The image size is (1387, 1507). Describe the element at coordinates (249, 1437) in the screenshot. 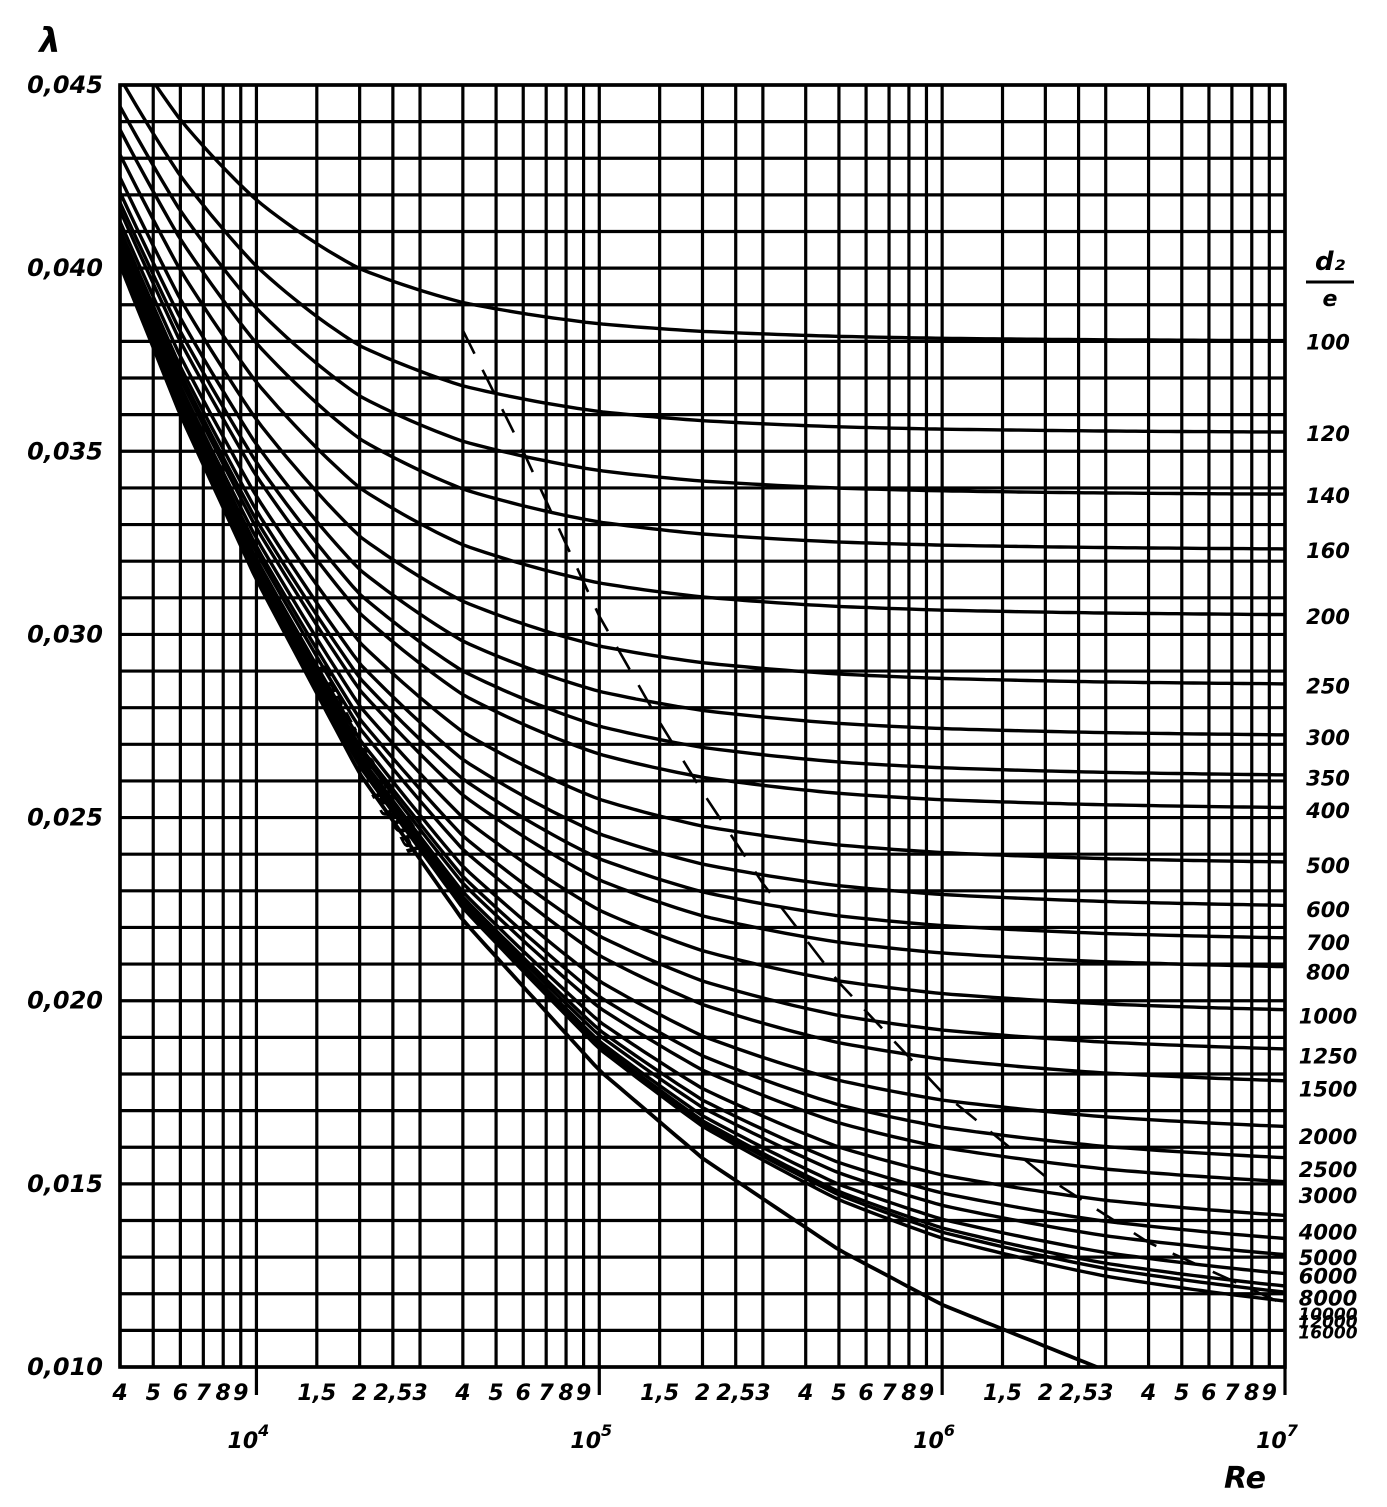

I see `x-decade-label: 104` at that location.